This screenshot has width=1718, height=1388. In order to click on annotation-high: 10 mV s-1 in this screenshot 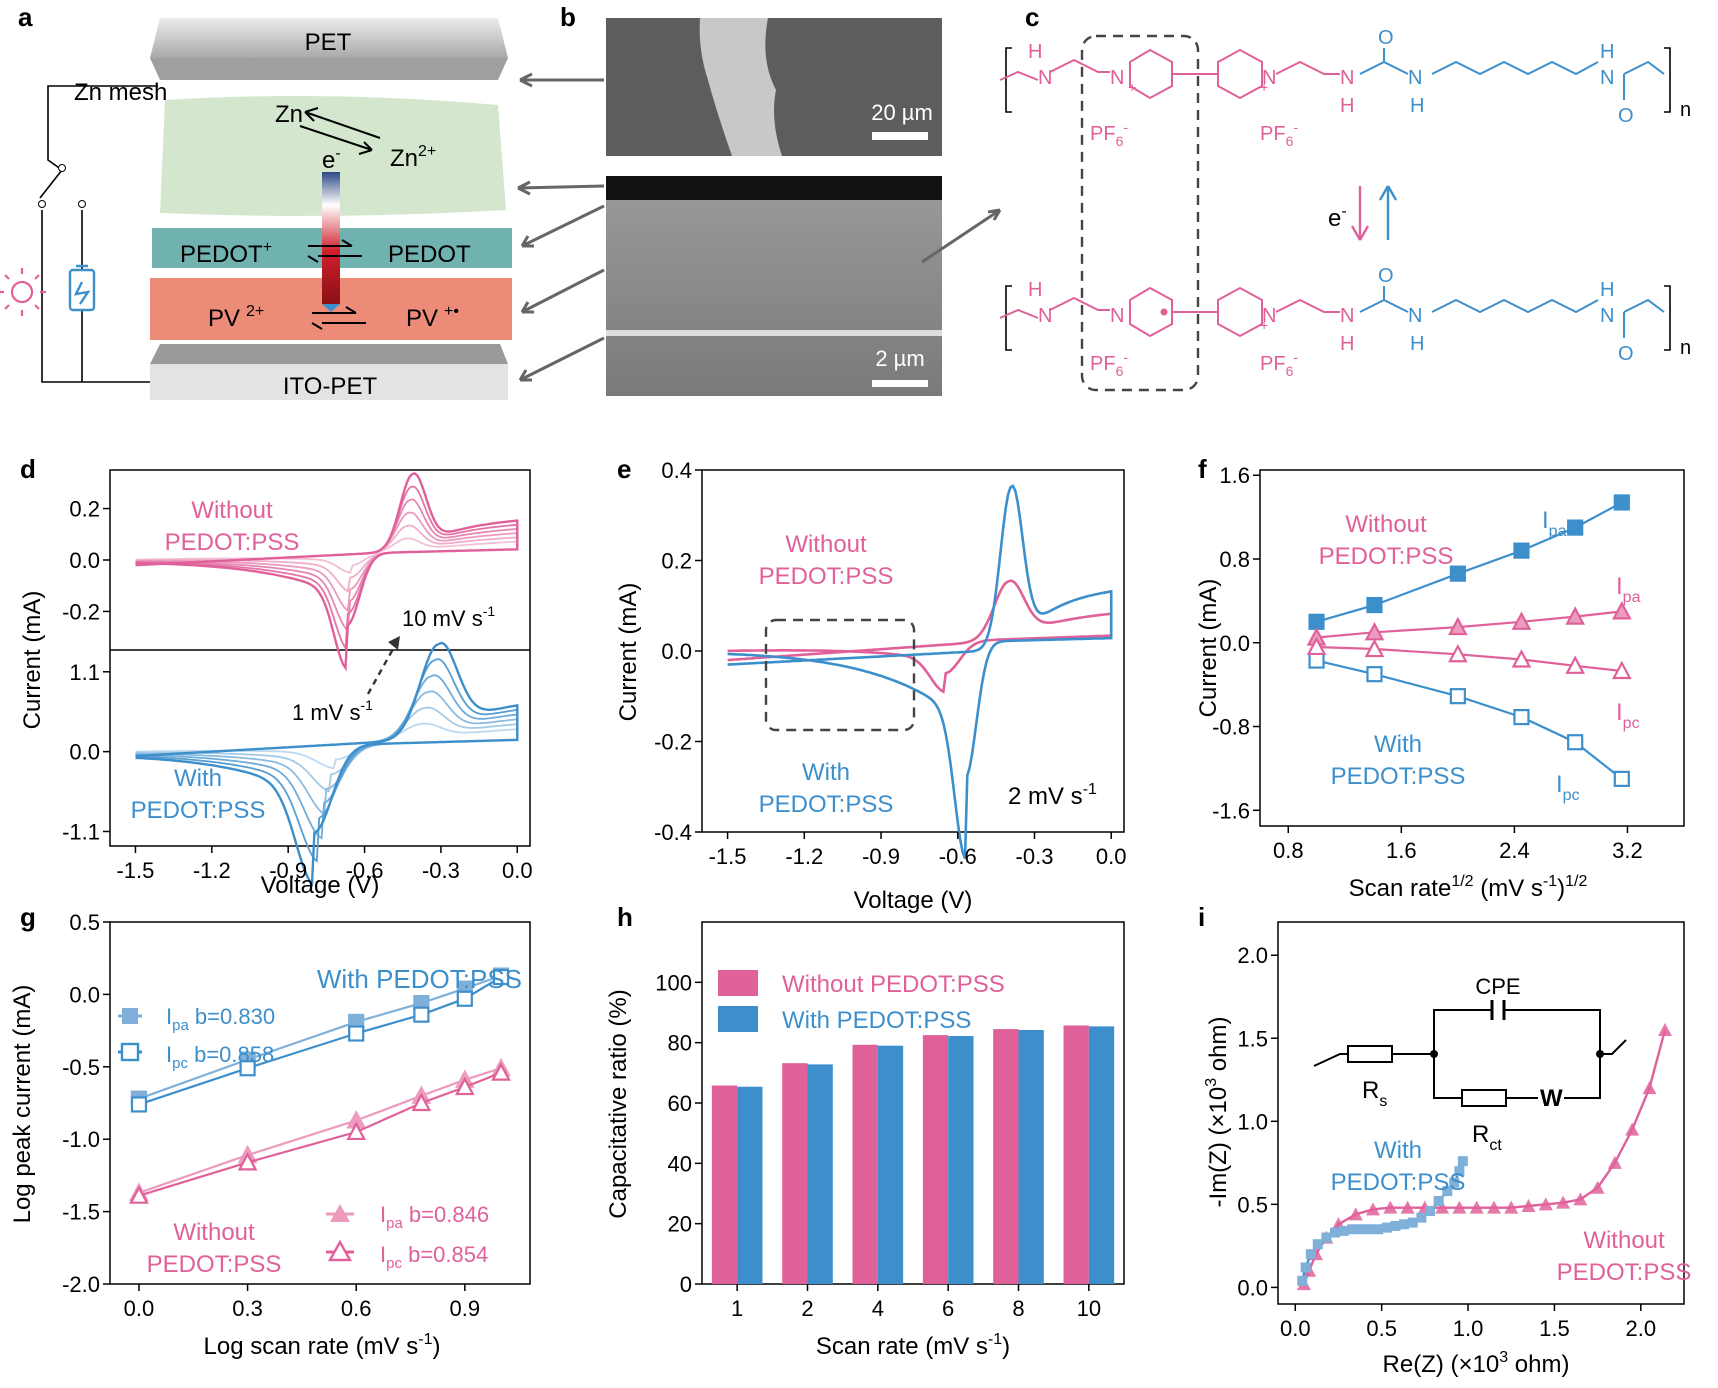, I will do `click(448, 617)`.